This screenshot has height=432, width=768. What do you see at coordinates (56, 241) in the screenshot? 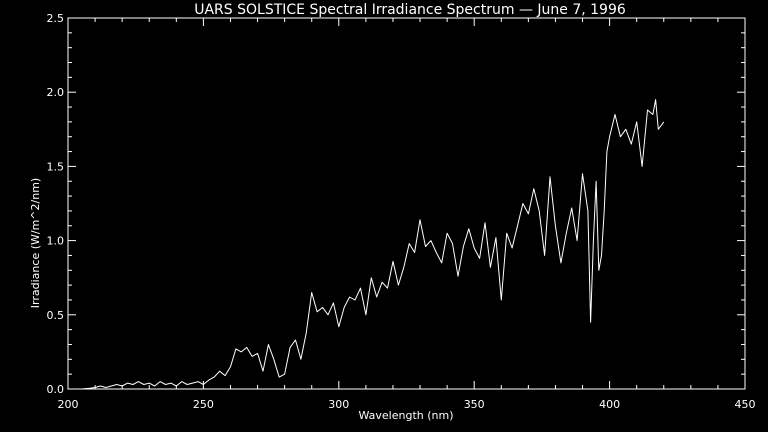
I see `y-tick-label: 1.0` at bounding box center [56, 241].